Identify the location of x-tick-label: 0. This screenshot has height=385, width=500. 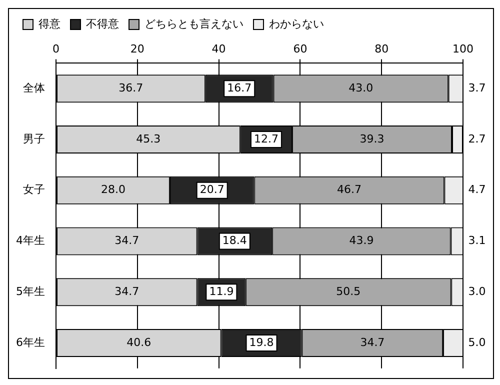
(56, 49).